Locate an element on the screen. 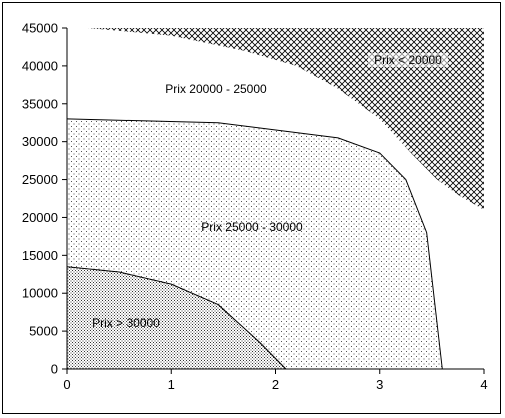 The height and width of the screenshot is (418, 505). x-tick-label: 4 is located at coordinates (483, 384).